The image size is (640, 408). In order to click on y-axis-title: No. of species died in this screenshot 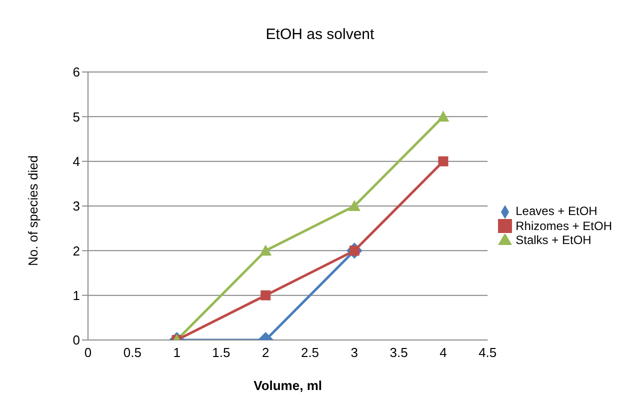, I will do `click(33, 210)`.